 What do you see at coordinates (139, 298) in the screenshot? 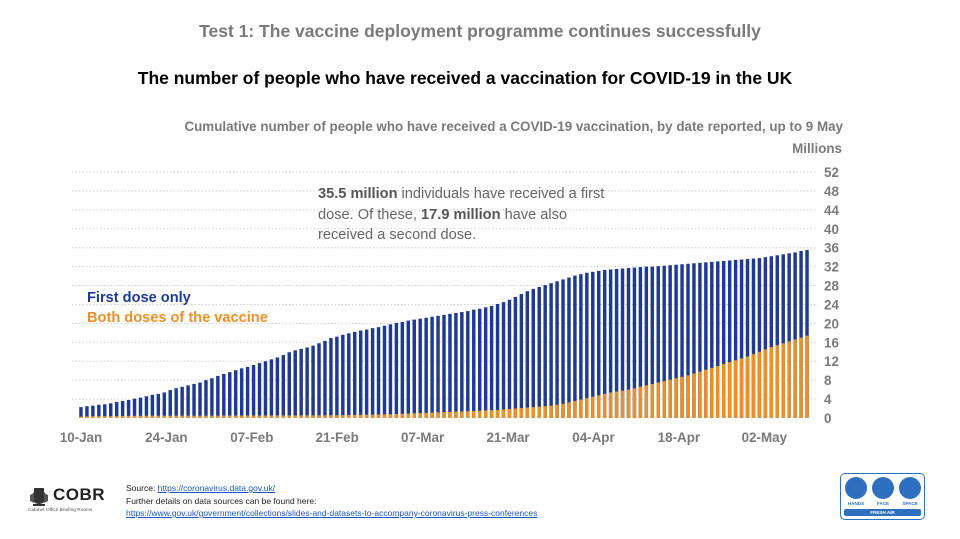
I see `legend-first-dose: First dose only` at bounding box center [139, 298].